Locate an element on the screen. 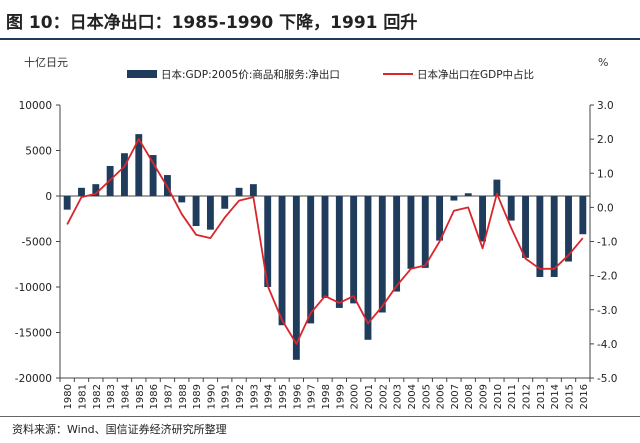 The image size is (640, 443). year-label: 2000 is located at coordinates (355, 396).